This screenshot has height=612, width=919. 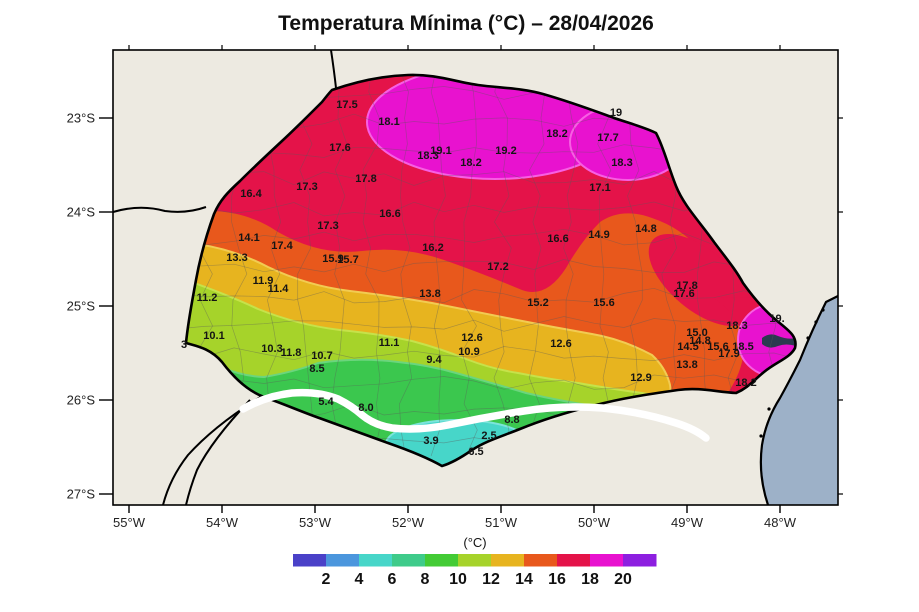 I want to click on temp-label: 18.5, so click(x=742, y=347).